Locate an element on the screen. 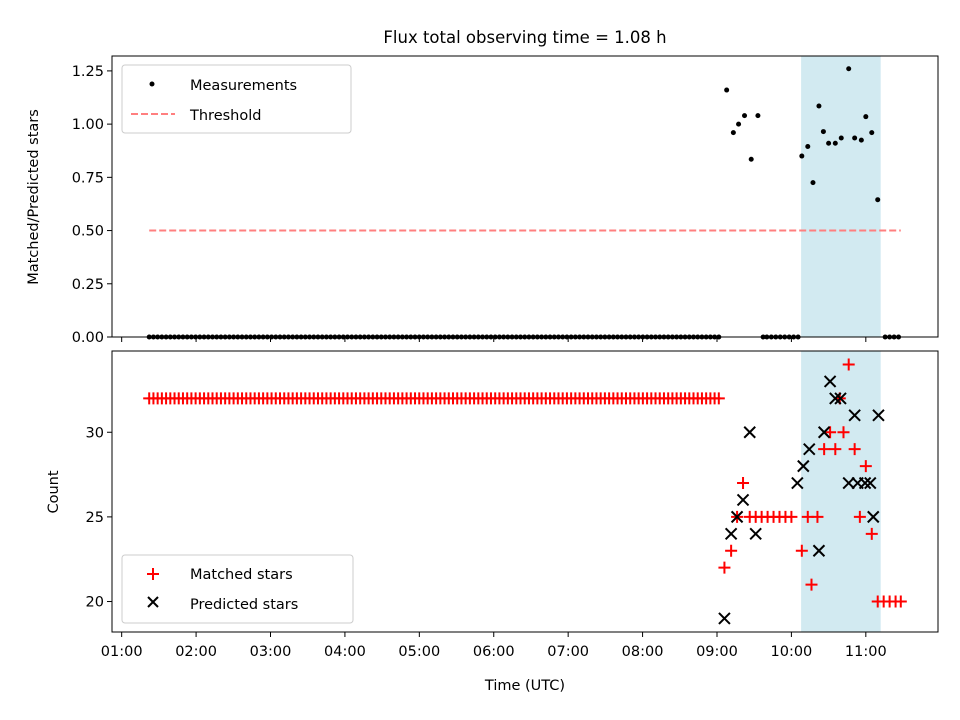 The image size is (960, 720). x-tick-label: 09:00 is located at coordinates (717, 652).